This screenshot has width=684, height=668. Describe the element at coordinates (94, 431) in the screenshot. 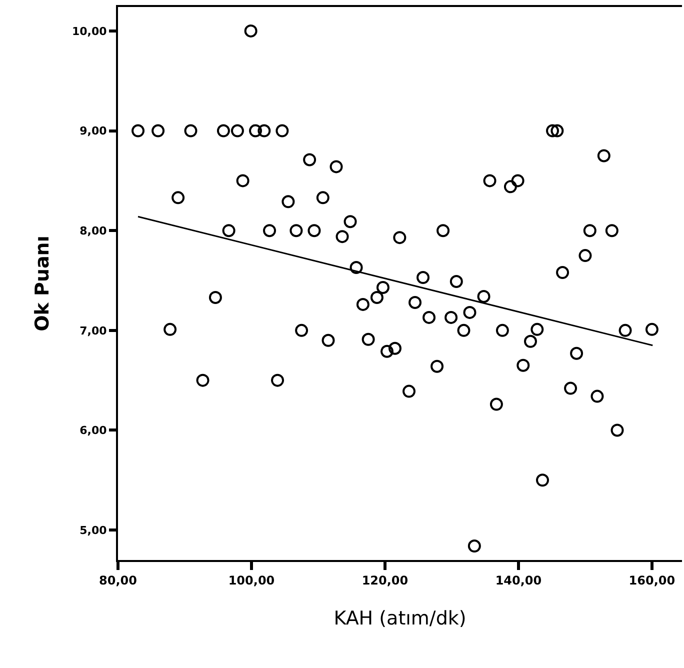

I see `y-tick-label: 6,00` at that location.